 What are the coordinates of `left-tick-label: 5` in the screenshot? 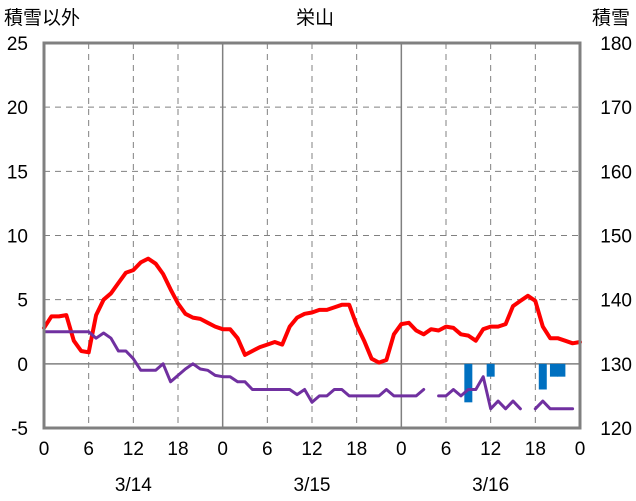 It's located at (22, 301).